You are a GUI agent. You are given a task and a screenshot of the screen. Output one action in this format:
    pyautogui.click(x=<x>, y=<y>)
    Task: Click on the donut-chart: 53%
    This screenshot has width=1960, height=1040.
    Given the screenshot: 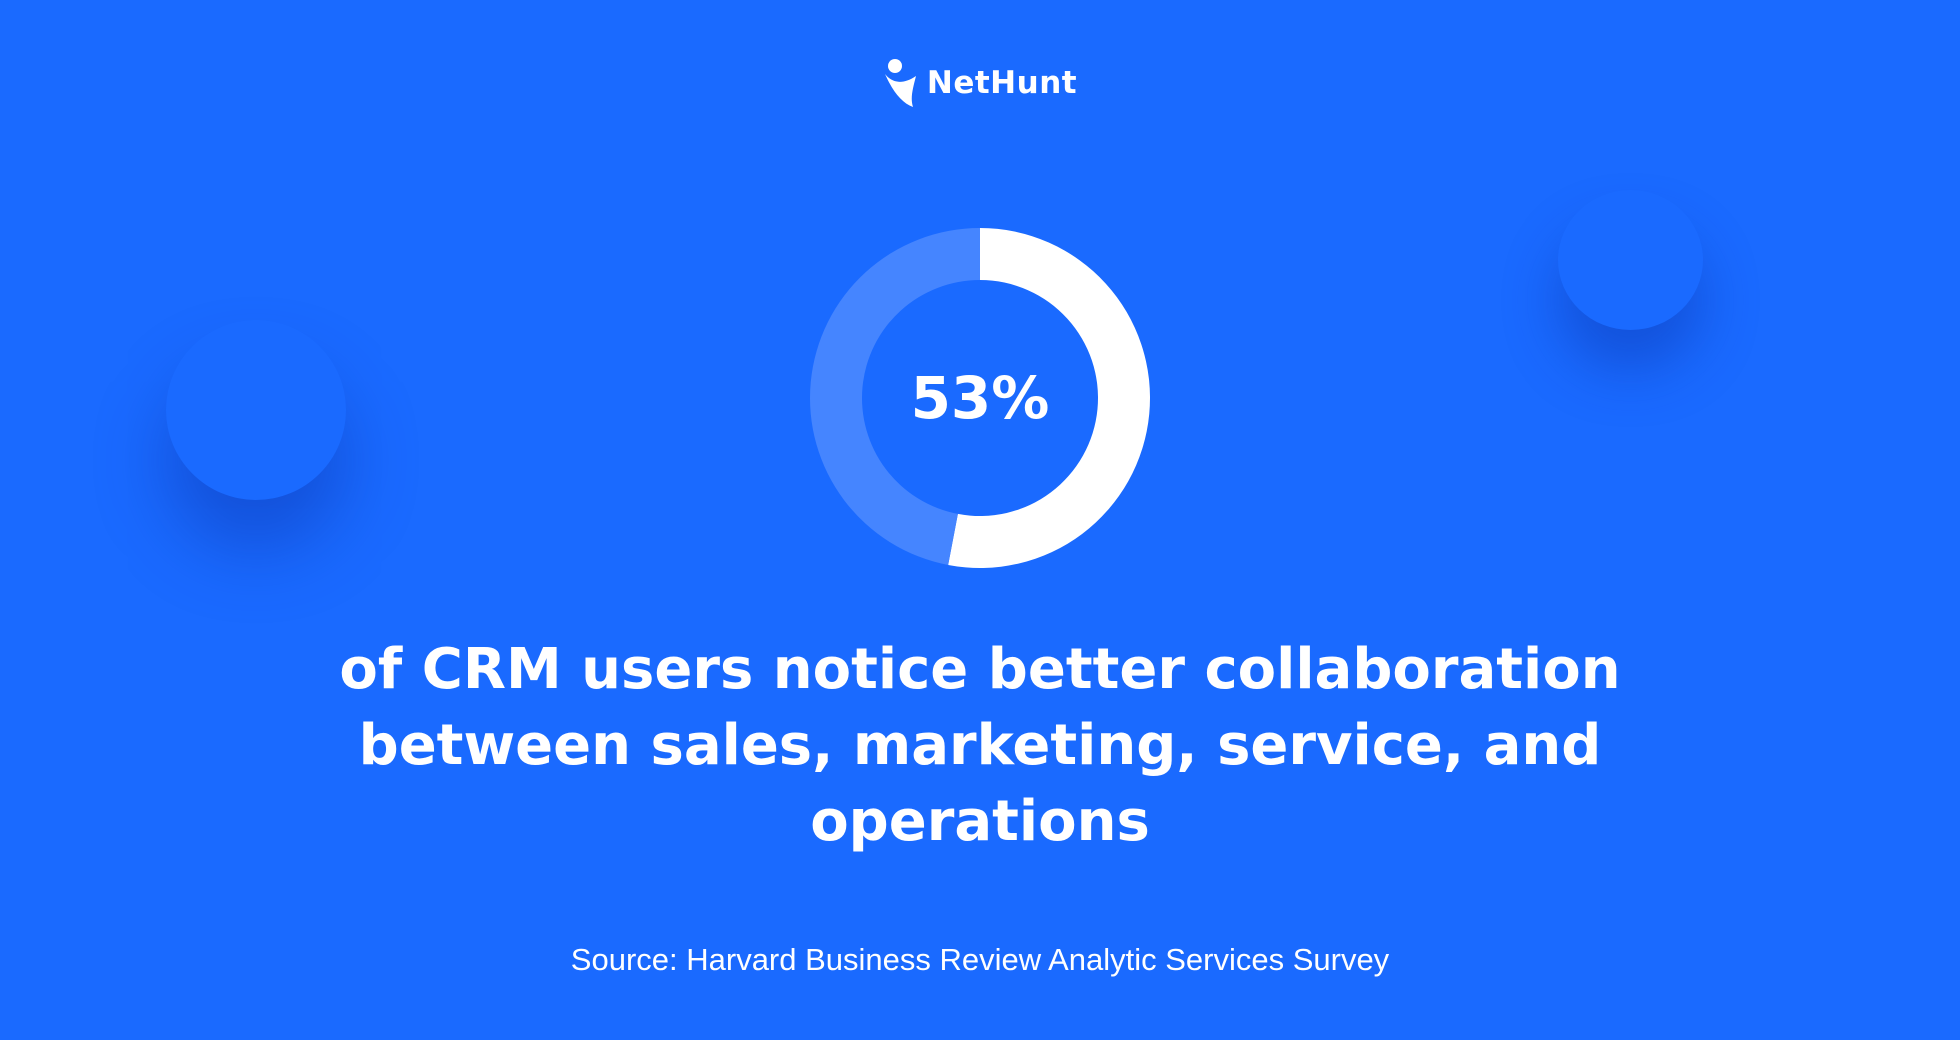 What is the action you would take?
    pyautogui.click(x=980, y=398)
    